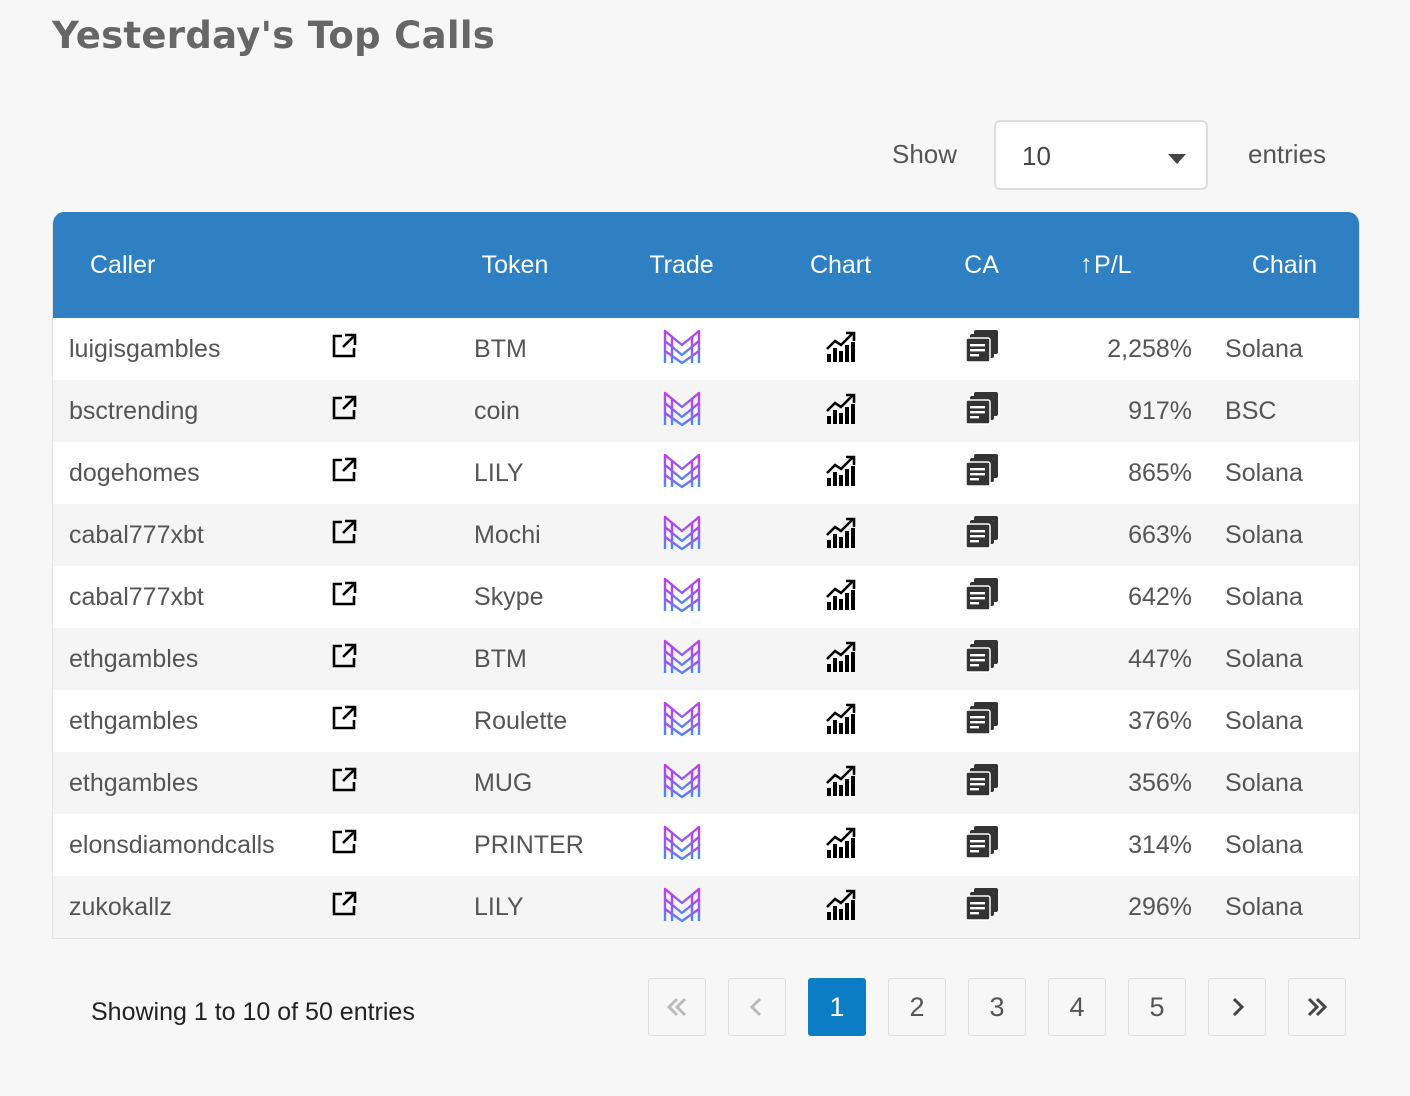 This screenshot has height=1096, width=1410. Describe the element at coordinates (1251, 410) in the screenshot. I see `chain-name: BSC` at that location.